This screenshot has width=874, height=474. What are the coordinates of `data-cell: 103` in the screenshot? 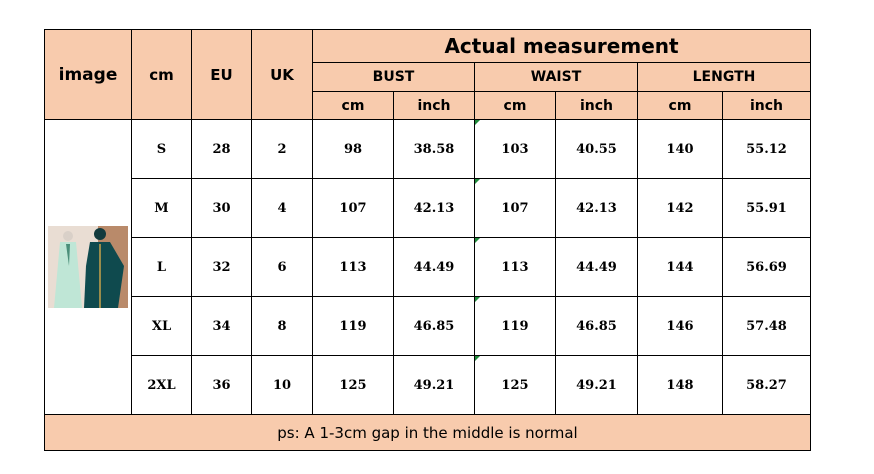 It's located at (515, 149).